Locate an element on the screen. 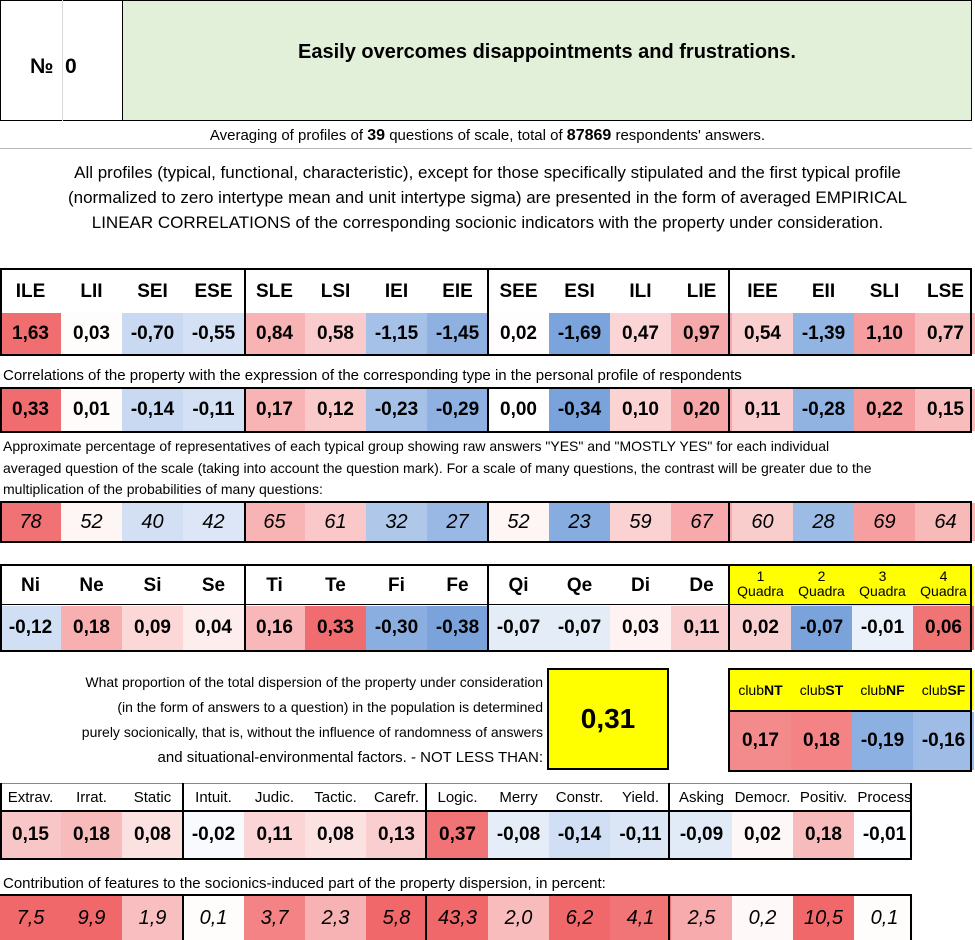 This screenshot has height=940, width=975. percentage-value: 42 is located at coordinates (213, 522).